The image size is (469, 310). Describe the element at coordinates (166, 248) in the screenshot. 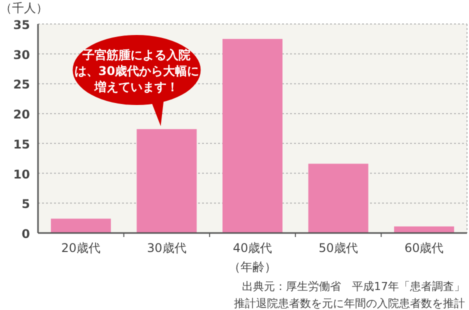

I see `x-tick-label: 30歳代` at that location.